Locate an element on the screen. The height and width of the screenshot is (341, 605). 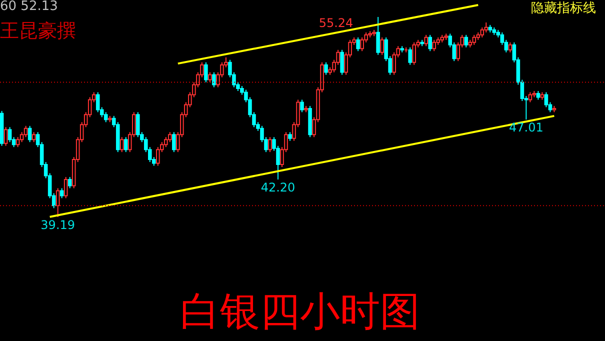
annotation: 55.24 is located at coordinates (336, 23).